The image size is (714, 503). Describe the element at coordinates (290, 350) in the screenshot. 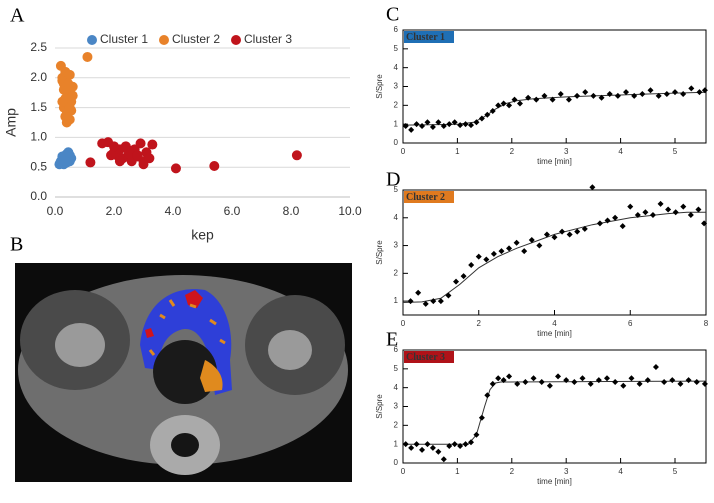

I see `right-bone` at that location.